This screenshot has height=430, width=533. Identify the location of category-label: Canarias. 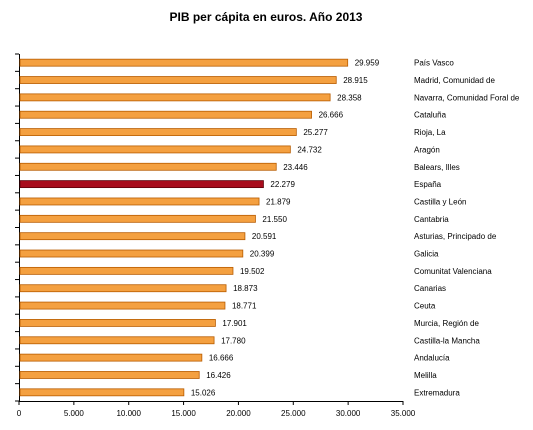
(430, 288).